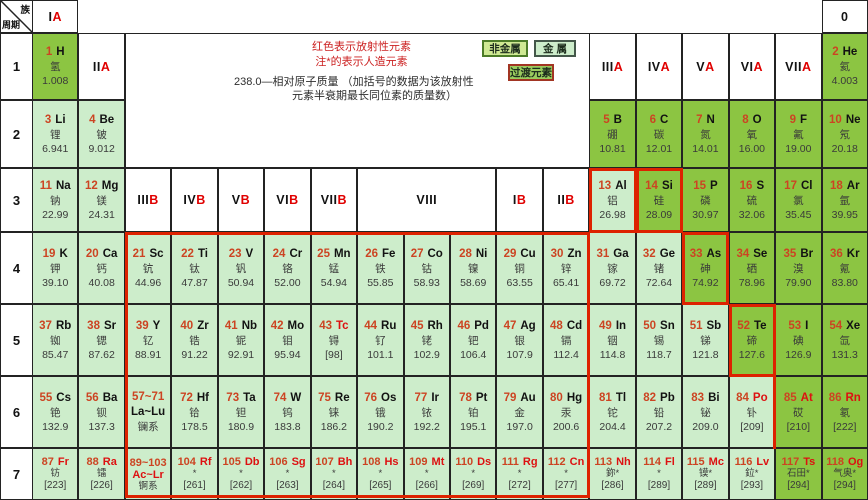  I want to click on element-mass: [293], so click(751, 485).